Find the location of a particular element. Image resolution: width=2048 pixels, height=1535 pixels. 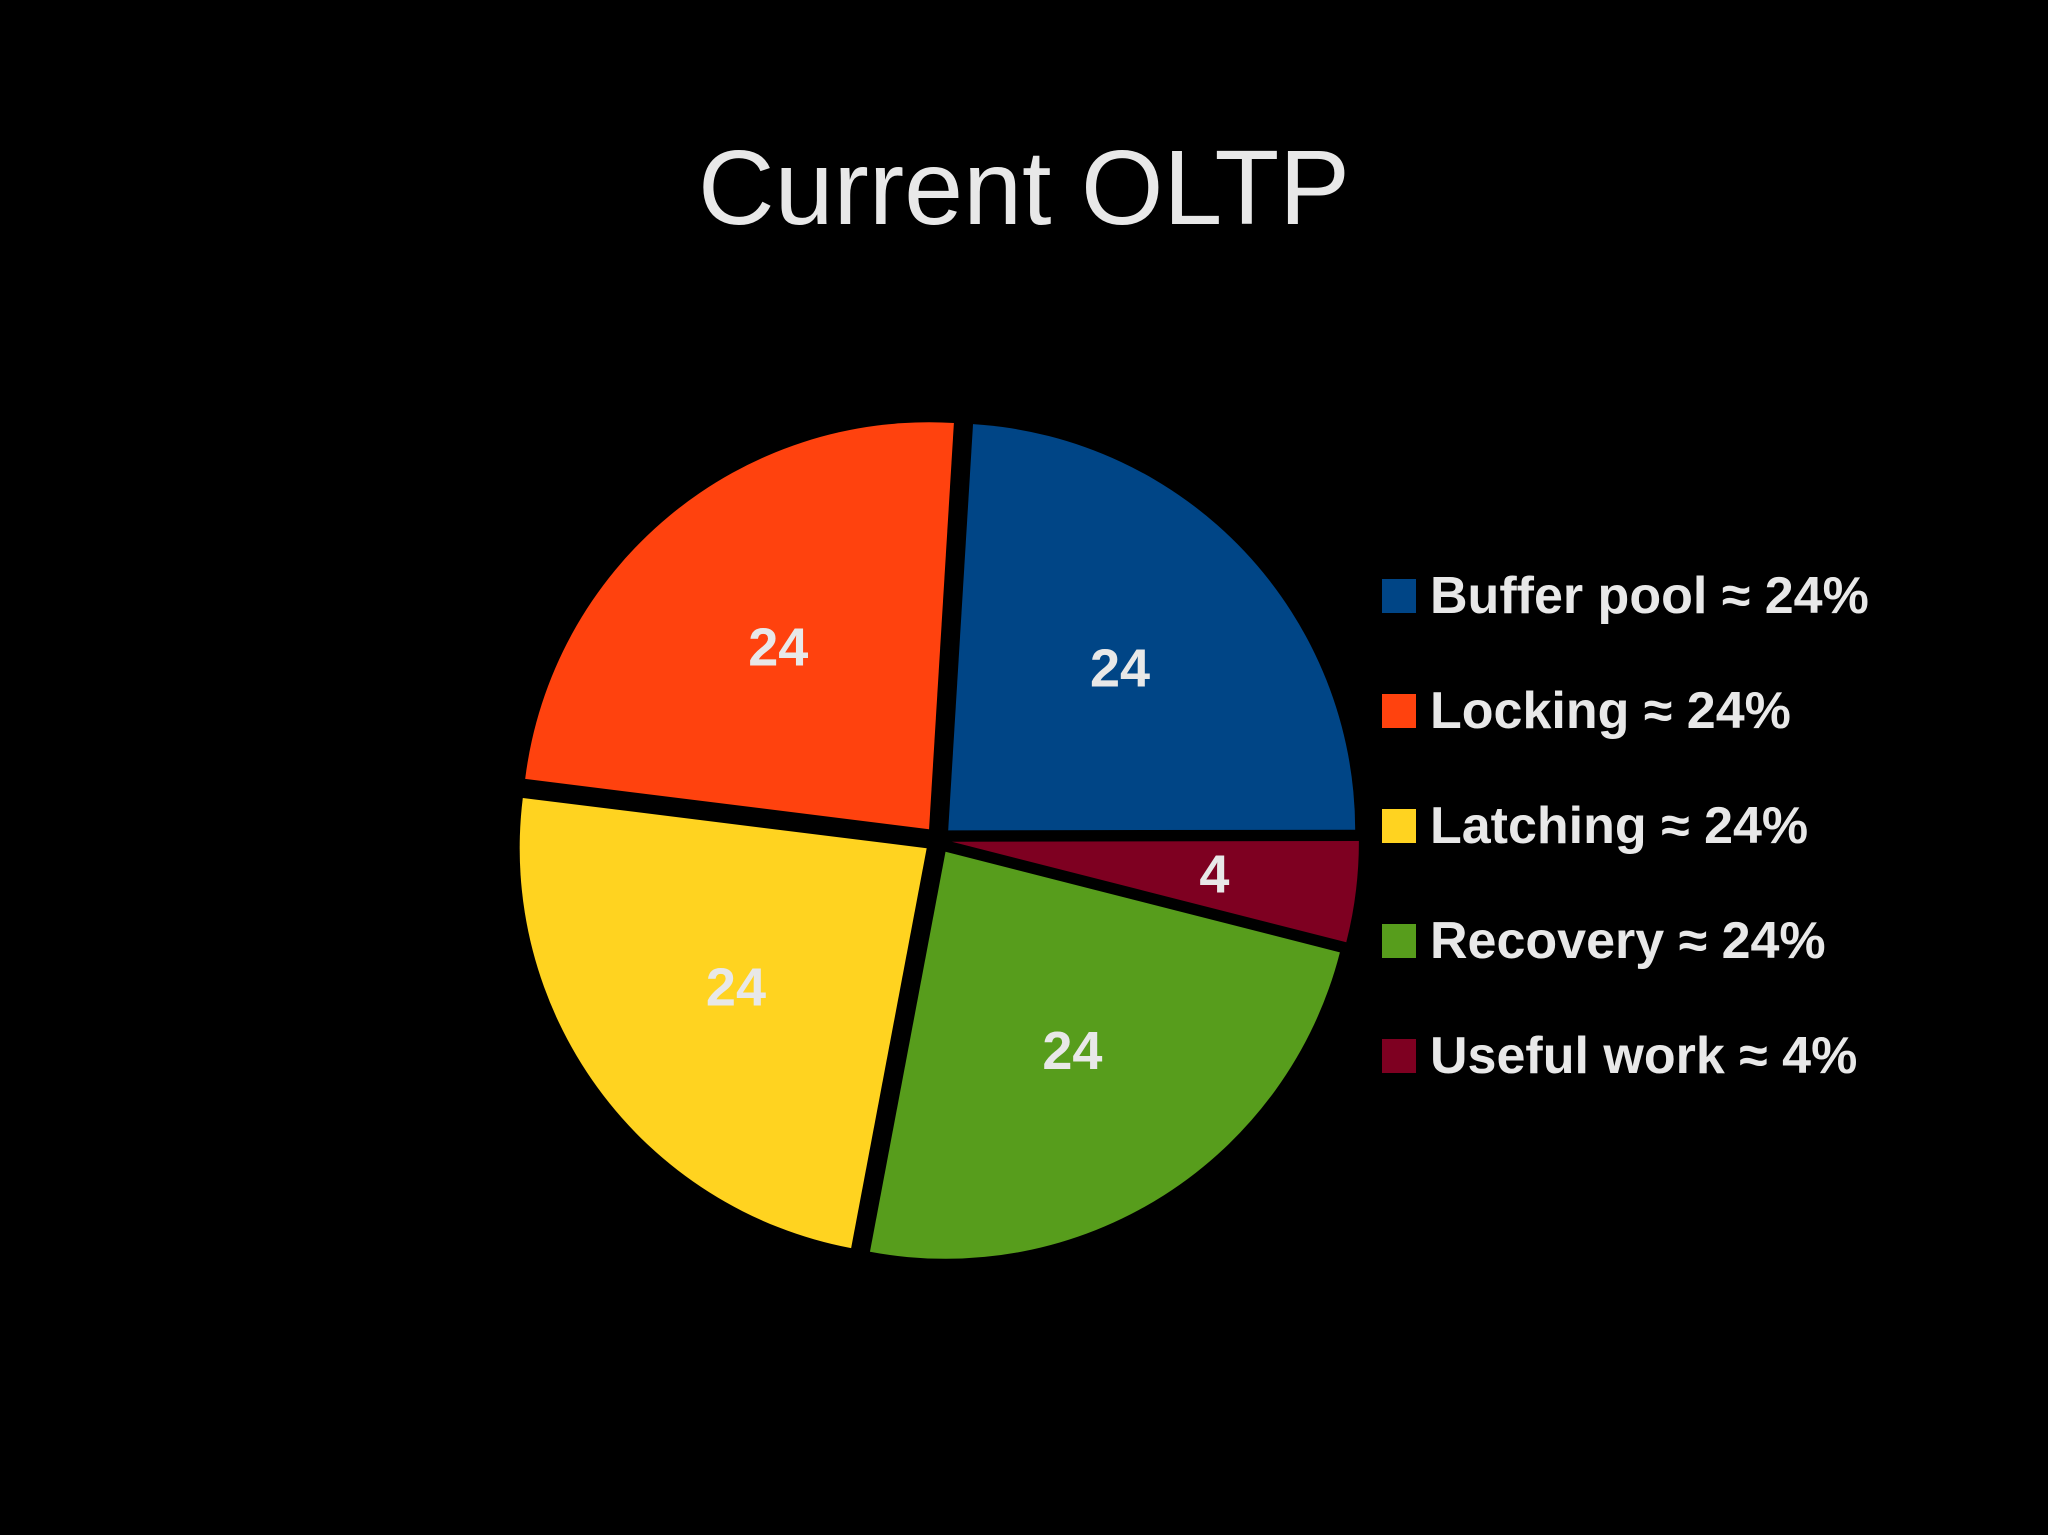

pie-slice-locking is located at coordinates (739, 626).